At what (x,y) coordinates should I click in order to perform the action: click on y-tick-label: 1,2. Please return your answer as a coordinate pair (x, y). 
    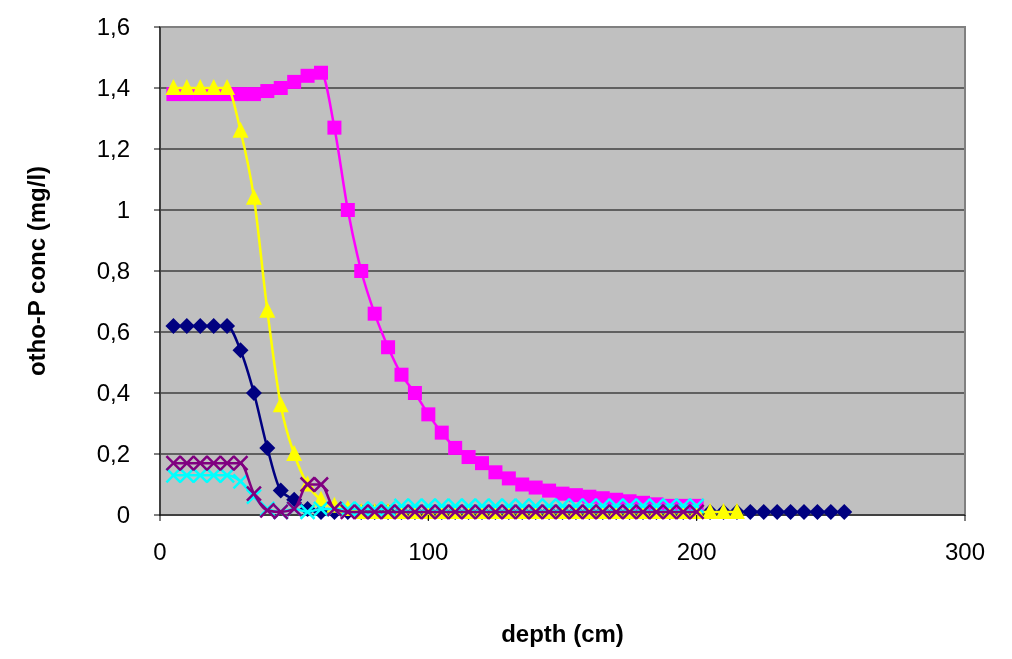
    Looking at the image, I should click on (113, 149).